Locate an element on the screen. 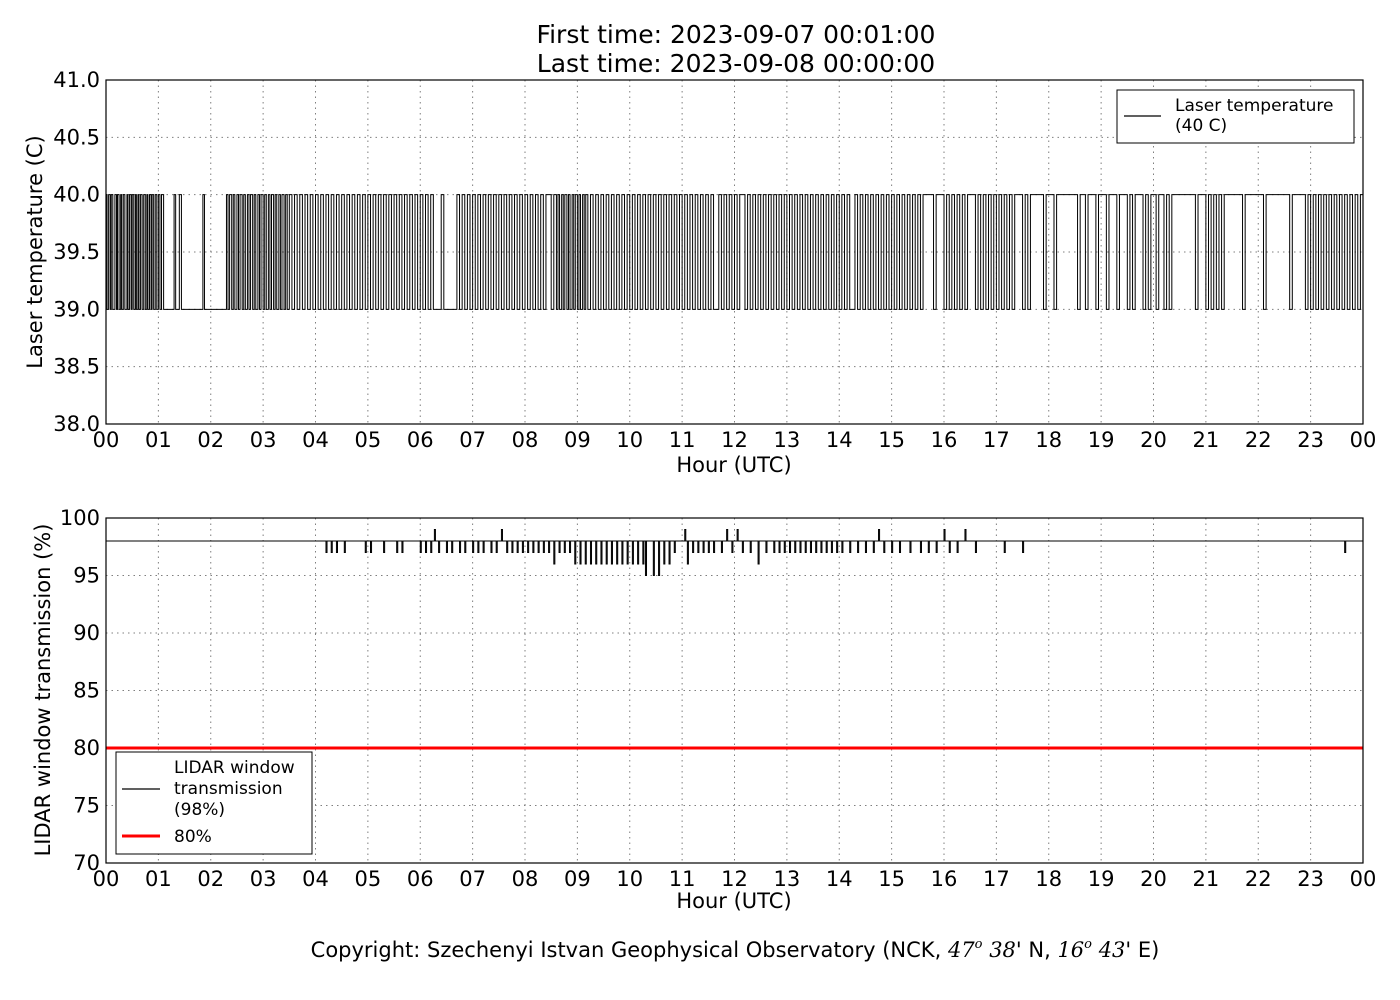 This screenshot has height=1000, width=1400. chart-title-line2: Last time: 2023-09-08 00:00:00 is located at coordinates (736, 63).